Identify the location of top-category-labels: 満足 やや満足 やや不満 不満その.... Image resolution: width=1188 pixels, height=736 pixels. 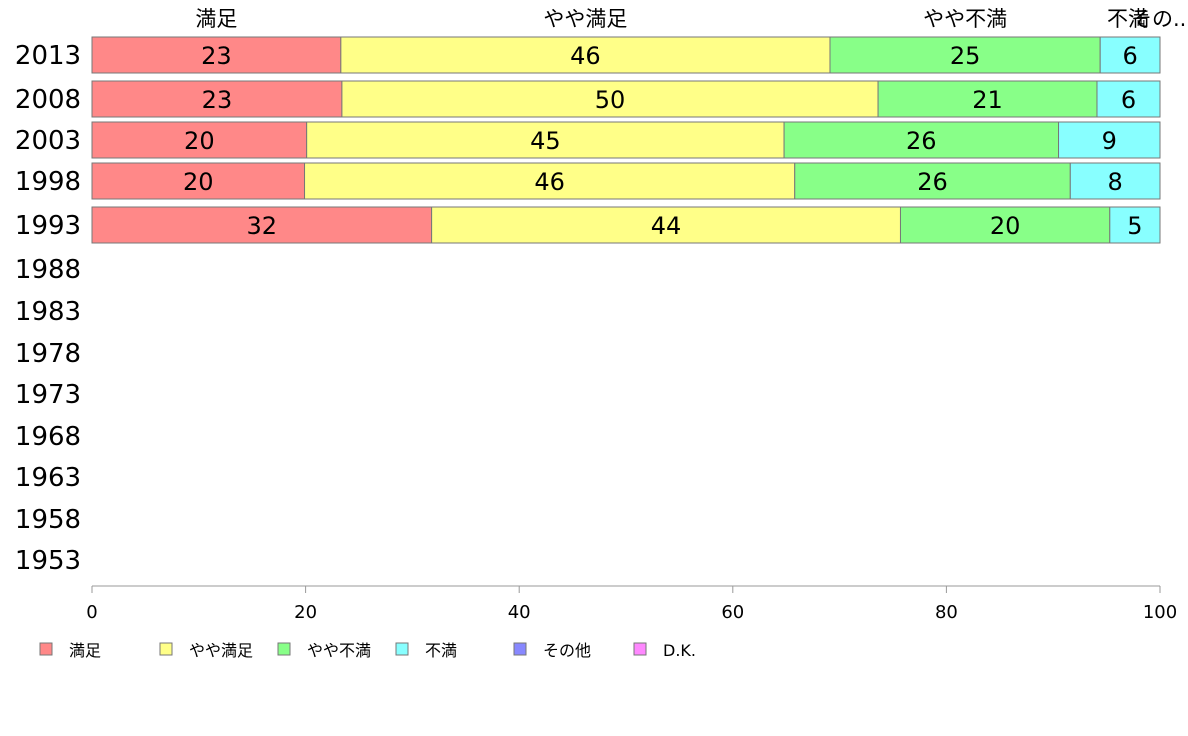
(691, 19).